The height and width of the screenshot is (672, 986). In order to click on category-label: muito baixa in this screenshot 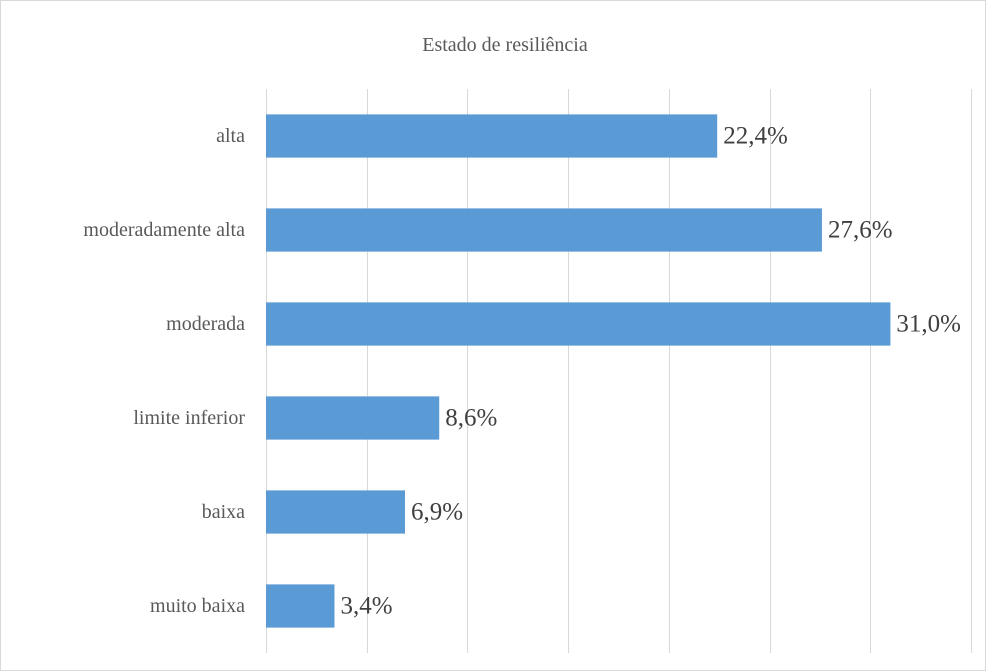, I will do `click(197, 606)`.